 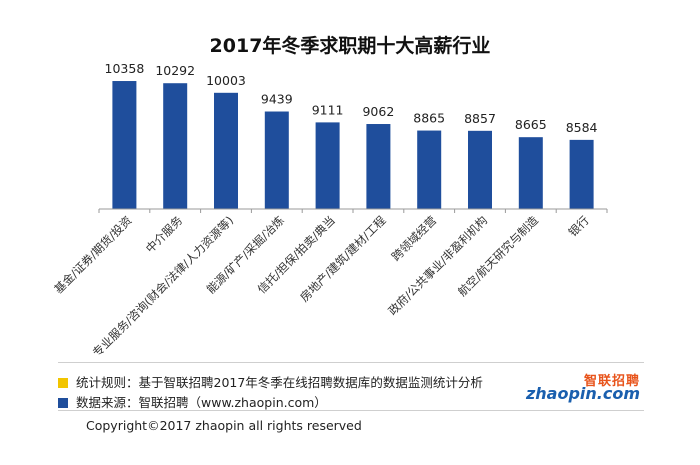 What do you see at coordinates (579, 226) in the screenshot?
I see `category-label-9: 银行` at bounding box center [579, 226].